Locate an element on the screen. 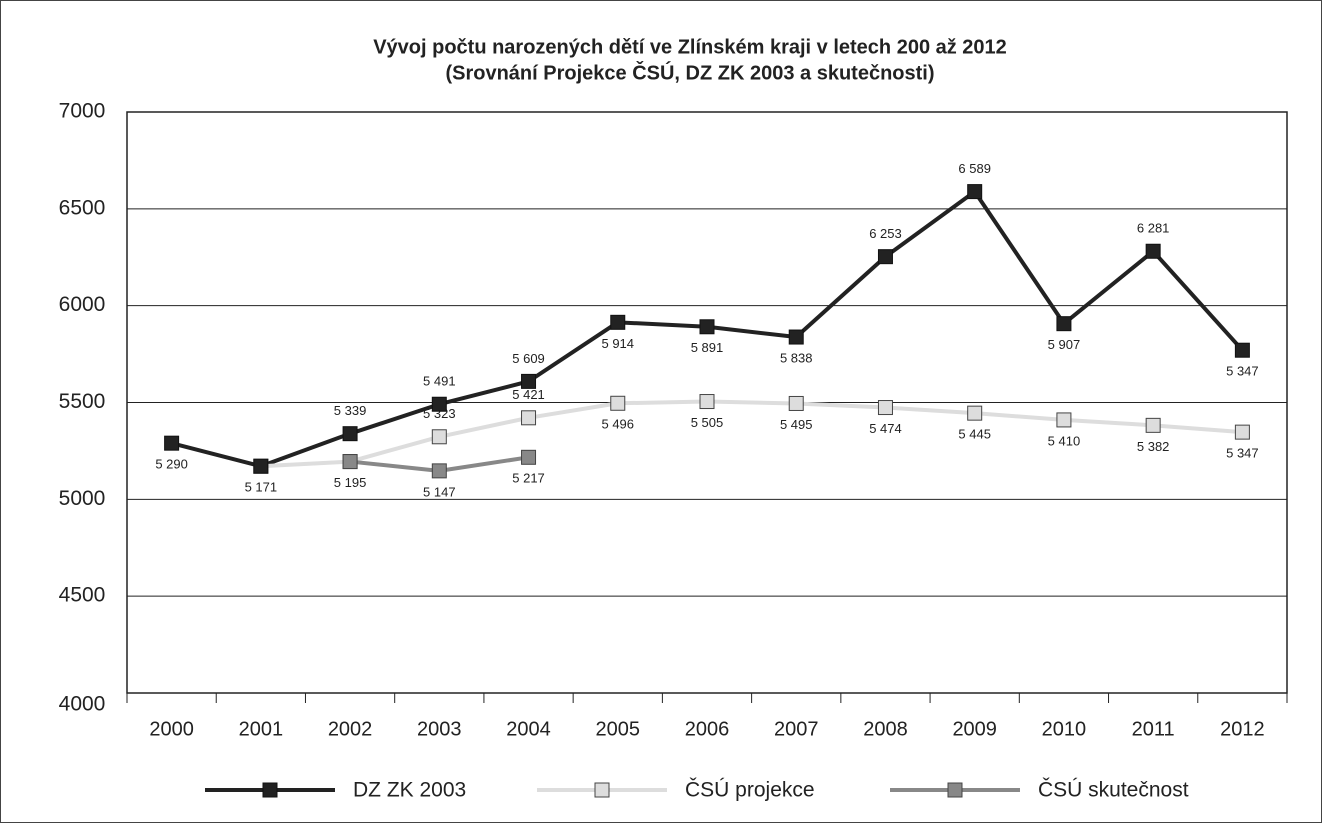  data-label: 5 891 is located at coordinates (707, 347).